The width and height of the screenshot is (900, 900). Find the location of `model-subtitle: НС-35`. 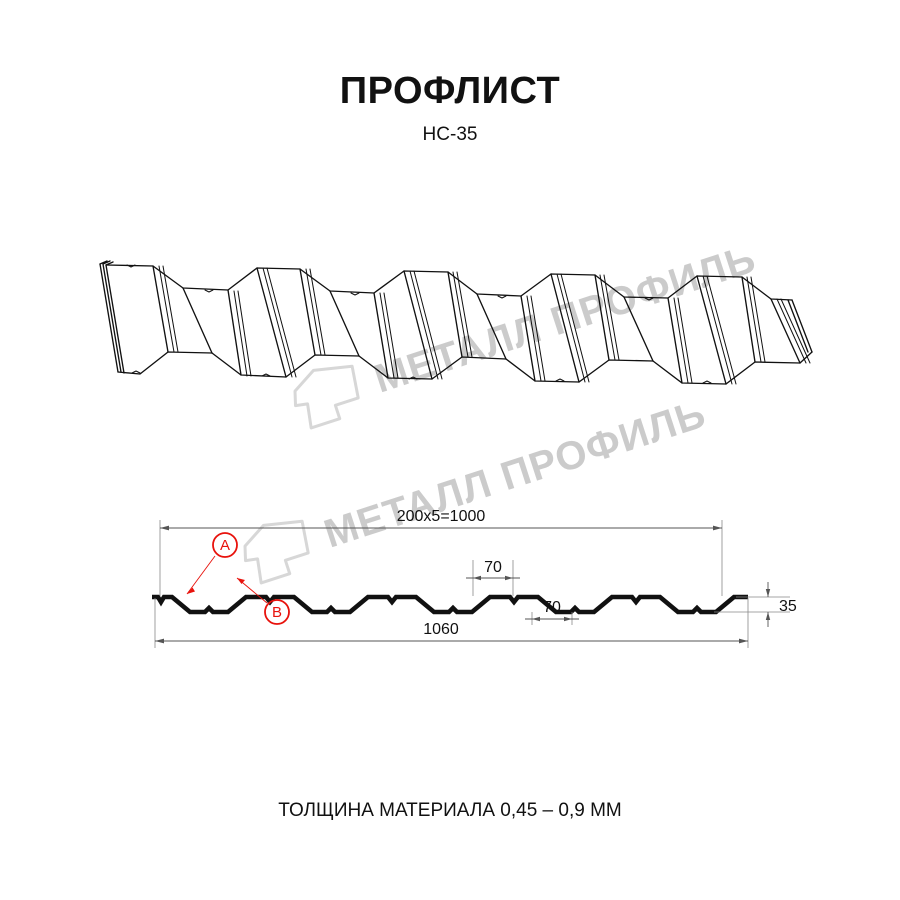

model-subtitle: НС-35 is located at coordinates (450, 134).